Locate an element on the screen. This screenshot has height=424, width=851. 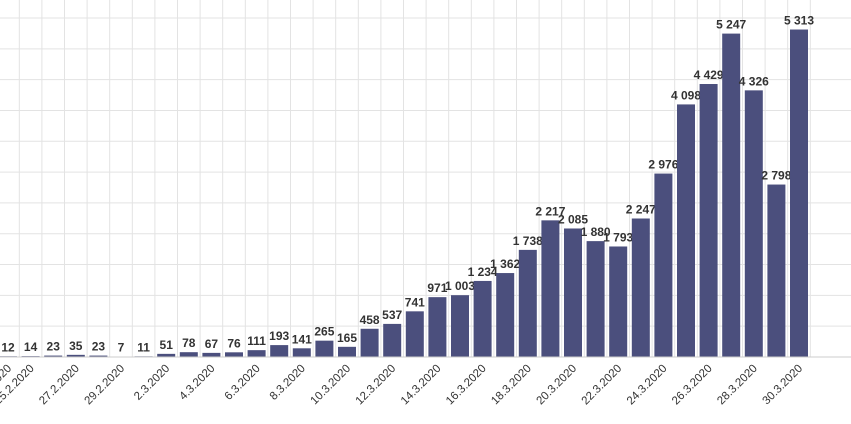
value-label: 76 is located at coordinates (234, 343).